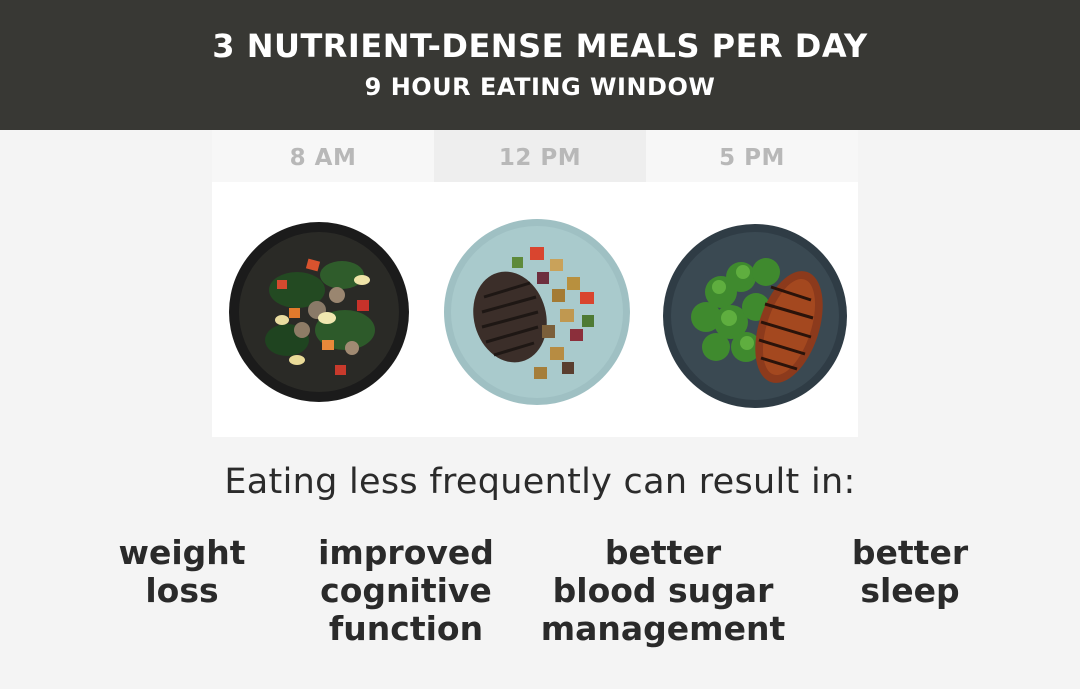  Describe the element at coordinates (540, 482) in the screenshot. I see `benefits-intro: Eating less frequently can result in:` at that location.